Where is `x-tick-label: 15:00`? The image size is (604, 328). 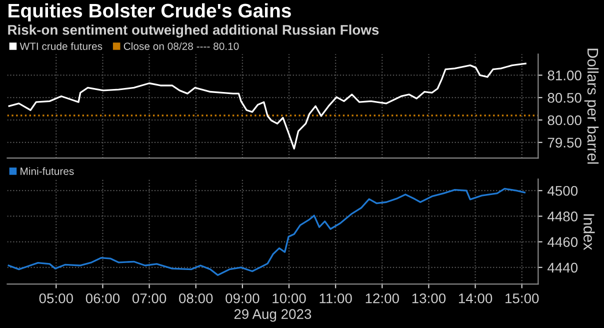 x-tick-label: 15:00 is located at coordinates (522, 298).